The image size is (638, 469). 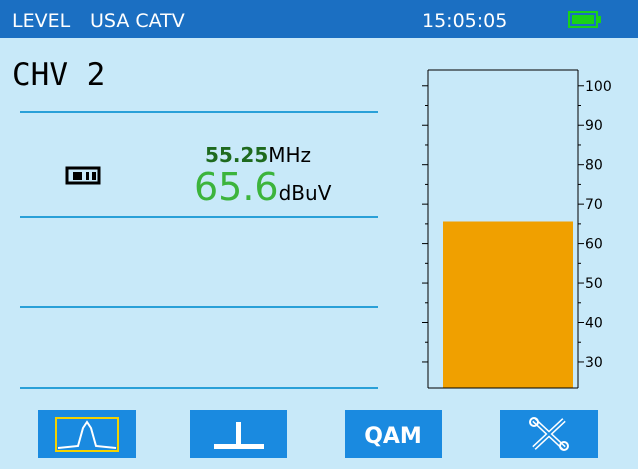 What do you see at coordinates (594, 324) in the screenshot?
I see `tick-label: 40` at bounding box center [594, 324].